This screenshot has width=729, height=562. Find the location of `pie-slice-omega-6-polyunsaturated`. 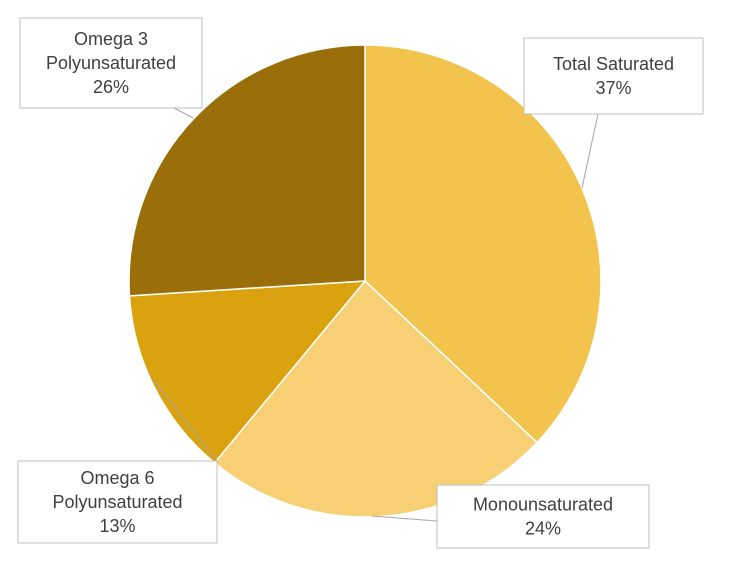

pie-slice-omega-6-polyunsaturated is located at coordinates (247, 372).